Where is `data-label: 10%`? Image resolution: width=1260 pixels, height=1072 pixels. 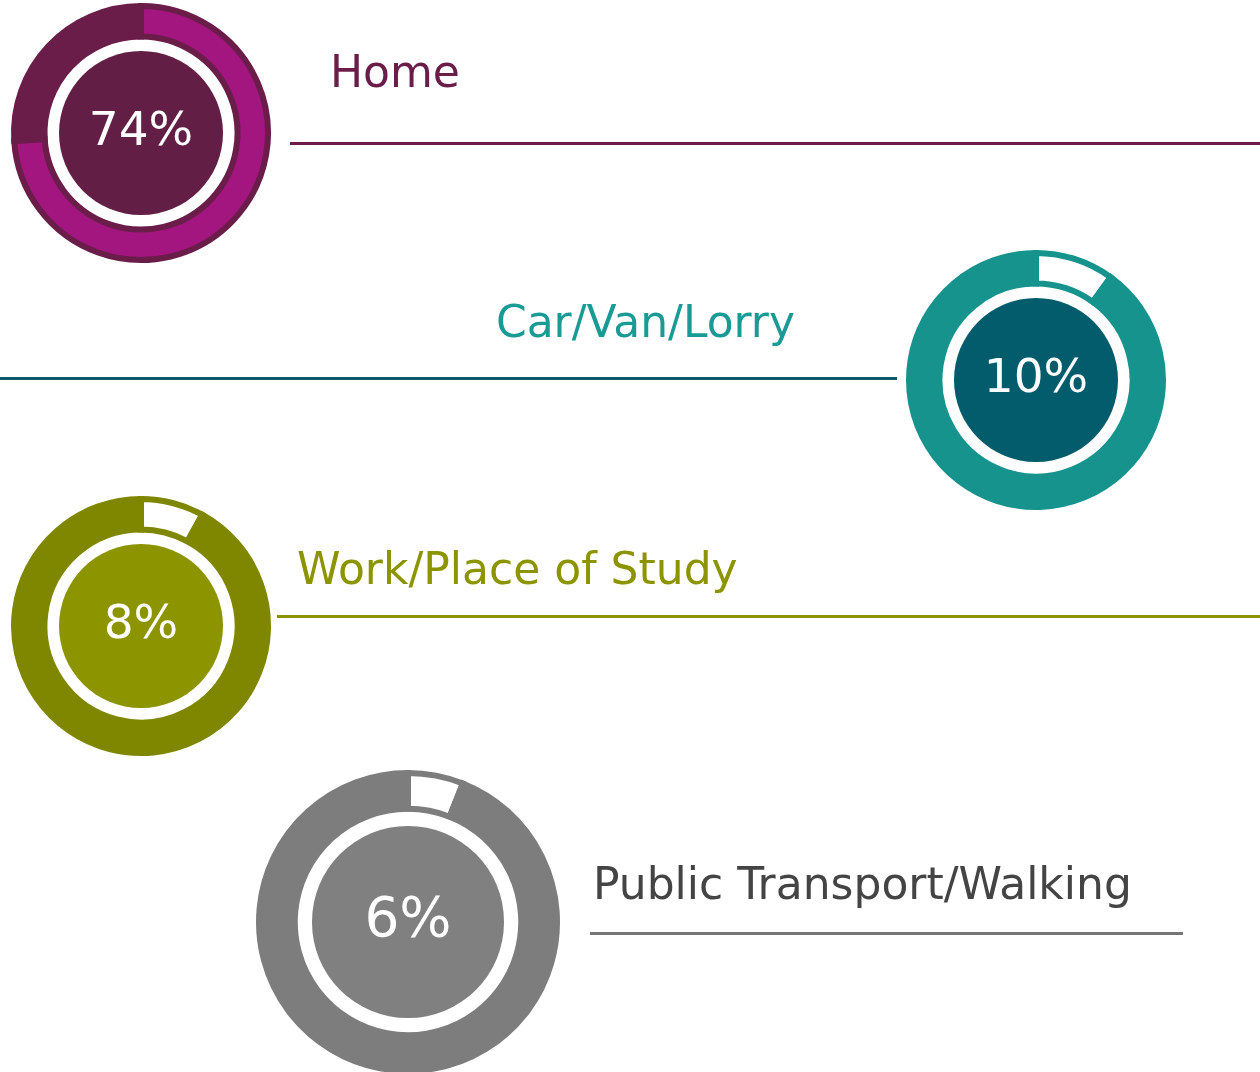 data-label: 10% is located at coordinates (1036, 376).